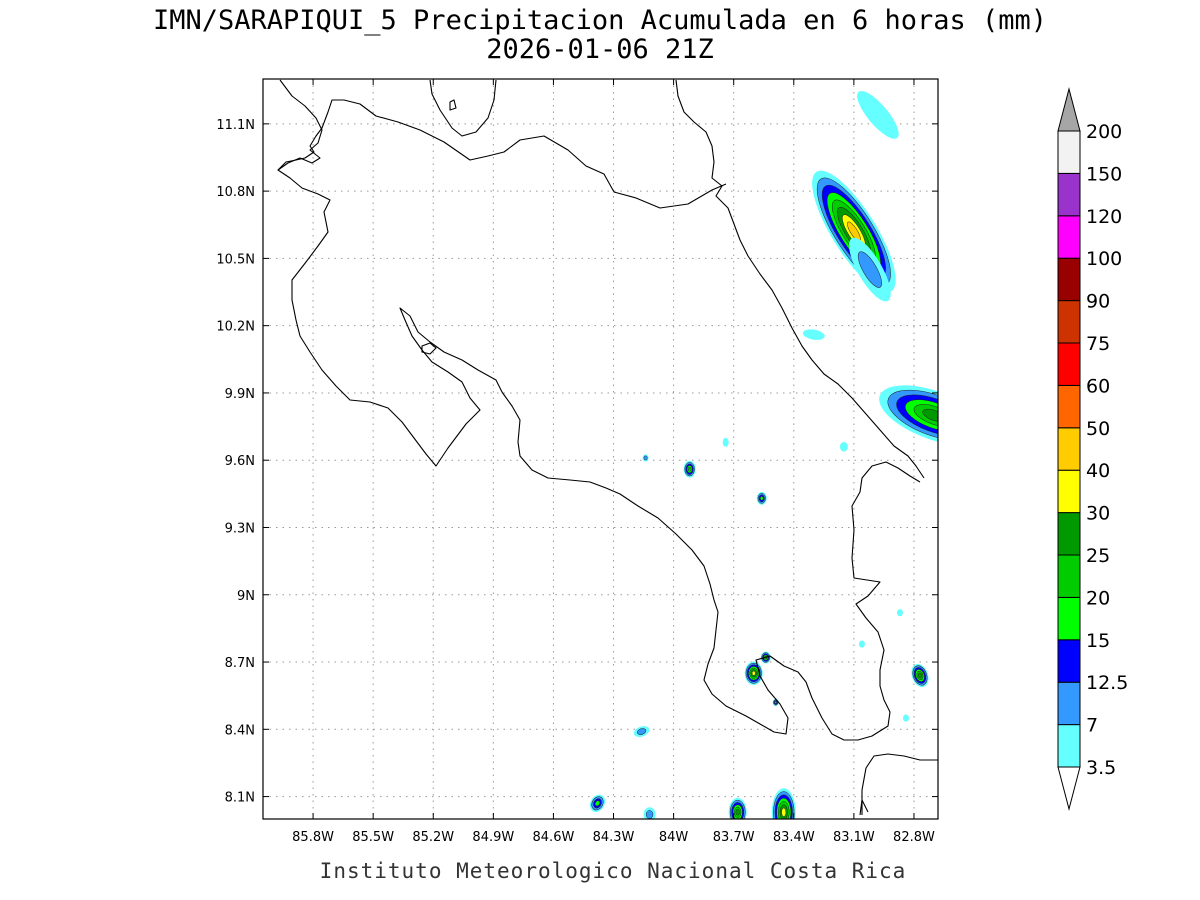 Image resolution: width=1200 pixels, height=900 pixels. What do you see at coordinates (554, 837) in the screenshot?
I see `lon-tick-label: 84.6W` at bounding box center [554, 837].